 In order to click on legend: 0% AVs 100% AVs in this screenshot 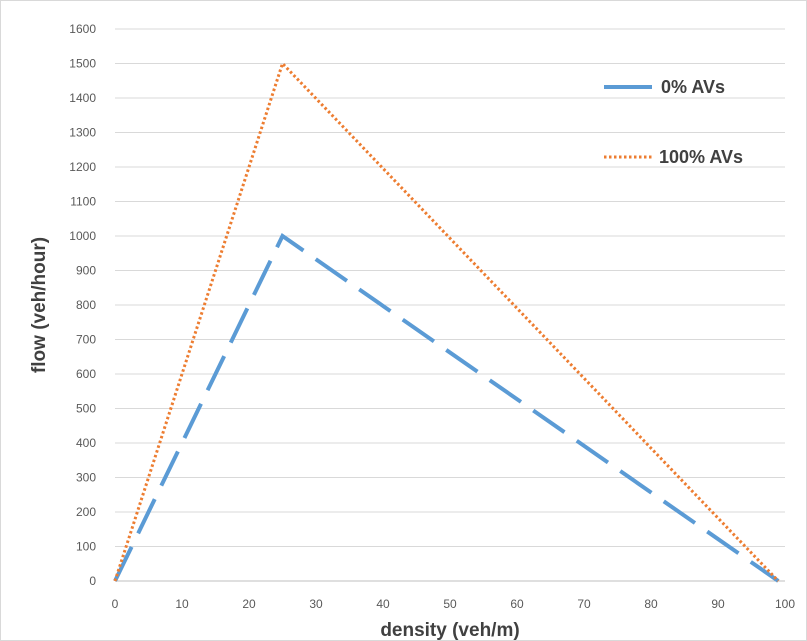, I will do `click(673, 122)`.